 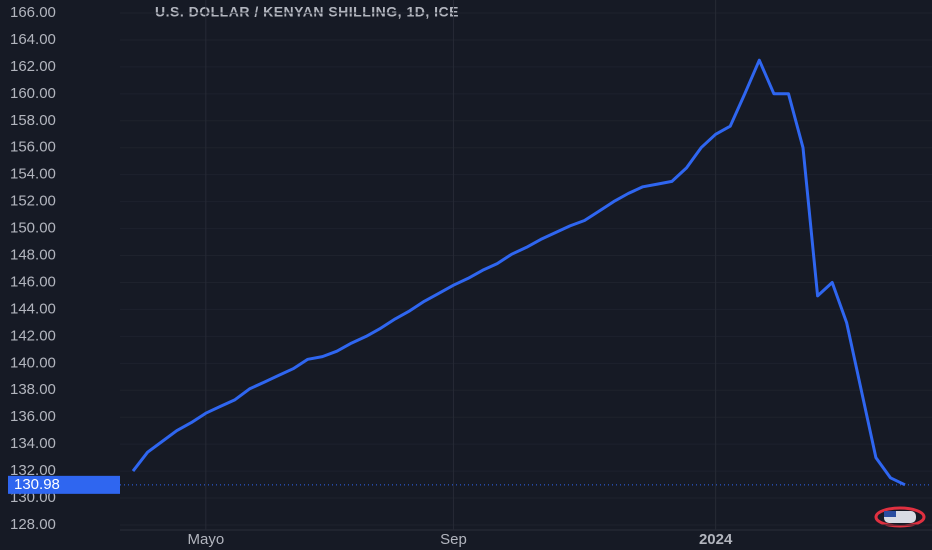 What do you see at coordinates (33, 120) in the screenshot?
I see `y-tick-label: 158.00` at bounding box center [33, 120].